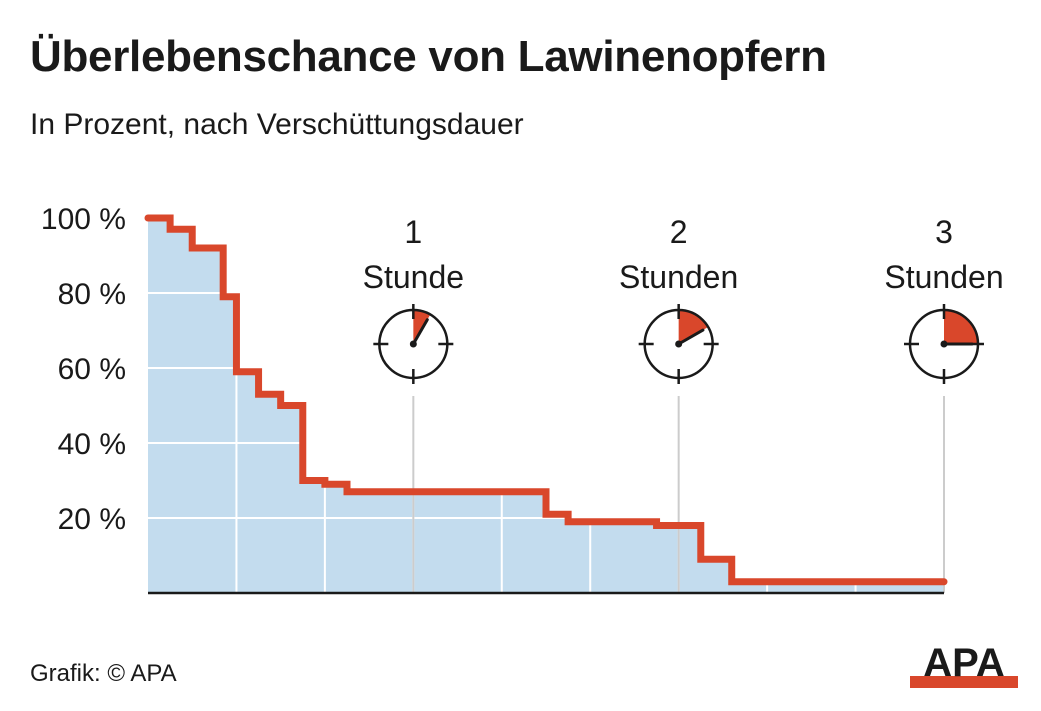 The height and width of the screenshot is (711, 1041). Describe the element at coordinates (679, 232) in the screenshot. I see `clock-hour-number: 2` at that location.